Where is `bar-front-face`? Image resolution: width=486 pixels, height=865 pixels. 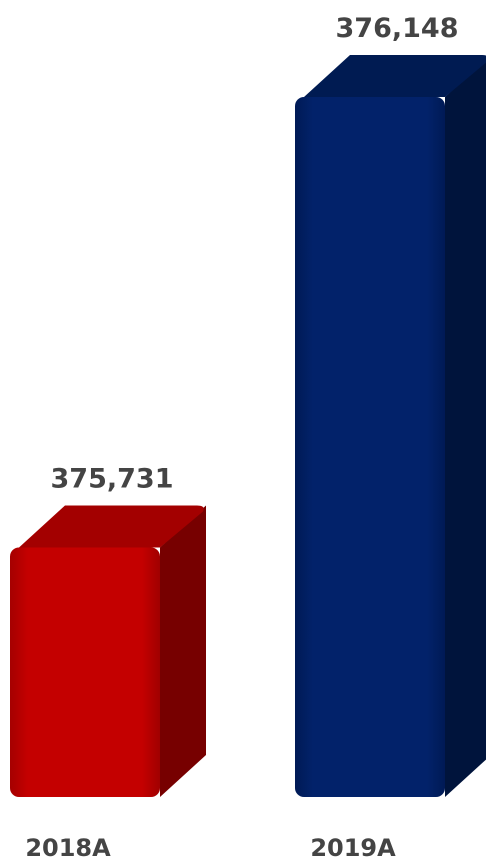
bar-front-face is located at coordinates (85, 672).